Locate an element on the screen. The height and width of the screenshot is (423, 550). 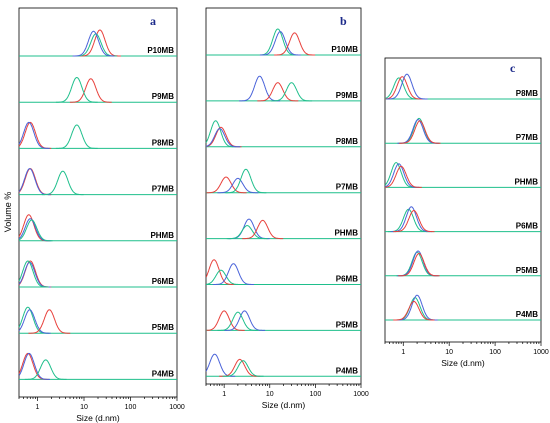
row-p10mb: P10MB is located at coordinates (283, 42).